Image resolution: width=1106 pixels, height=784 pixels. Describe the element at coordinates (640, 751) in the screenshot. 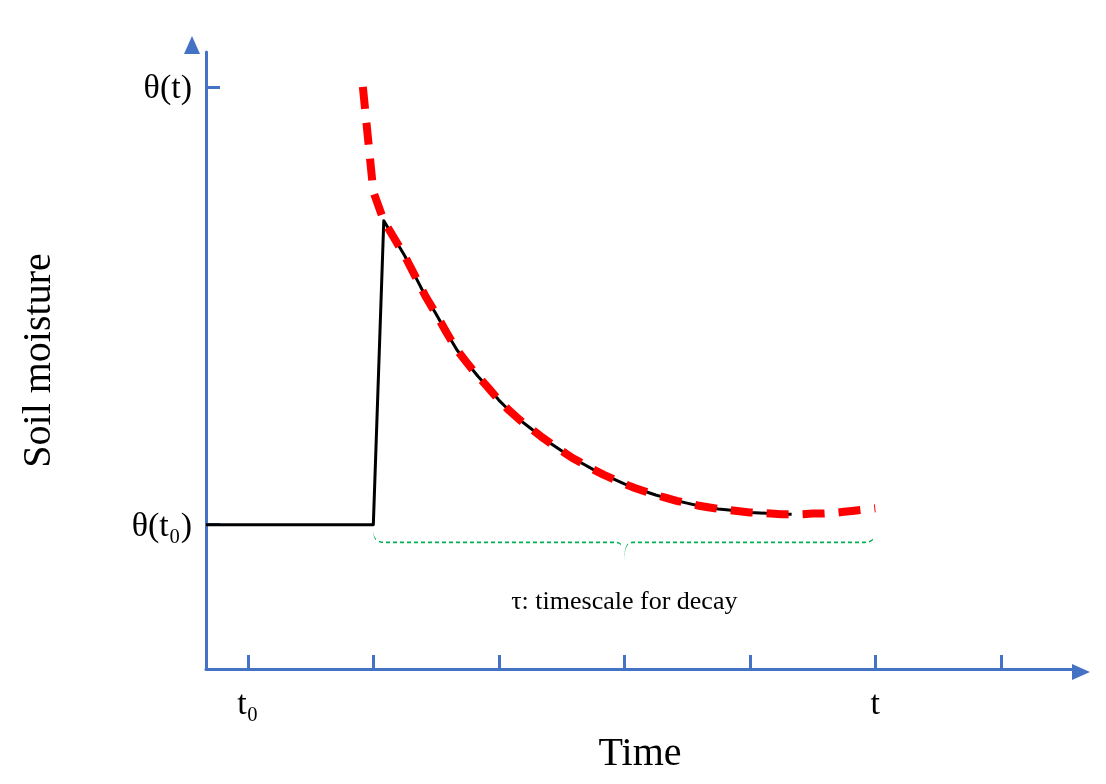

I see `x-axis-title: Time` at that location.